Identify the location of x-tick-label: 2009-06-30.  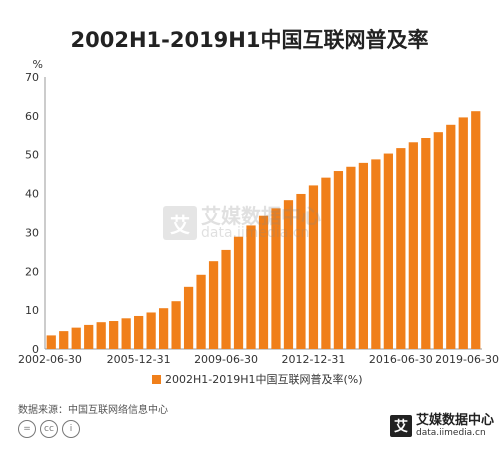
(226, 359).